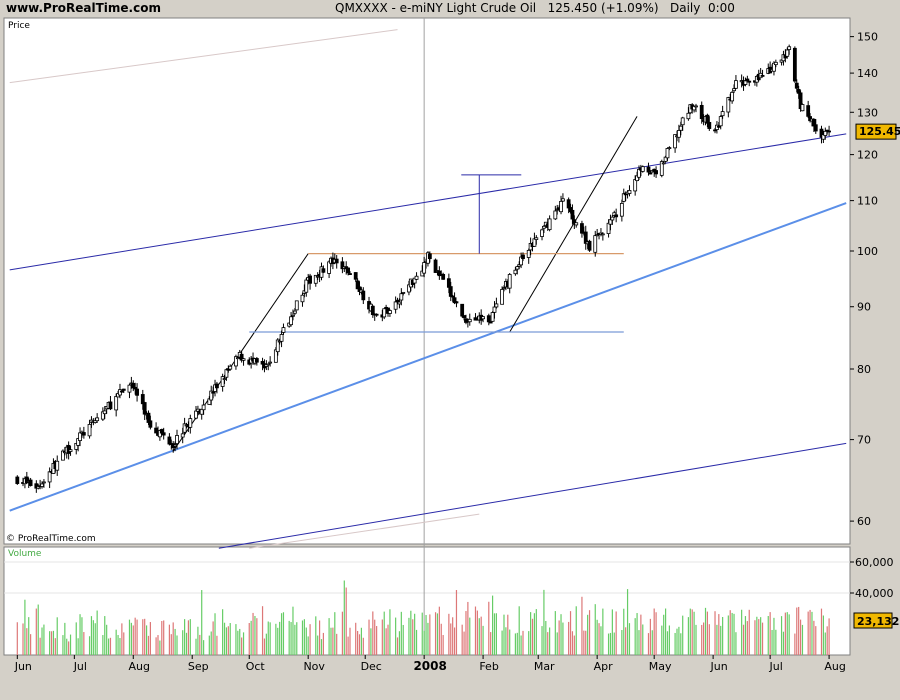 The image size is (900, 700). Describe the element at coordinates (314, 666) in the screenshot. I see `time-tick-label: Nov` at that location.